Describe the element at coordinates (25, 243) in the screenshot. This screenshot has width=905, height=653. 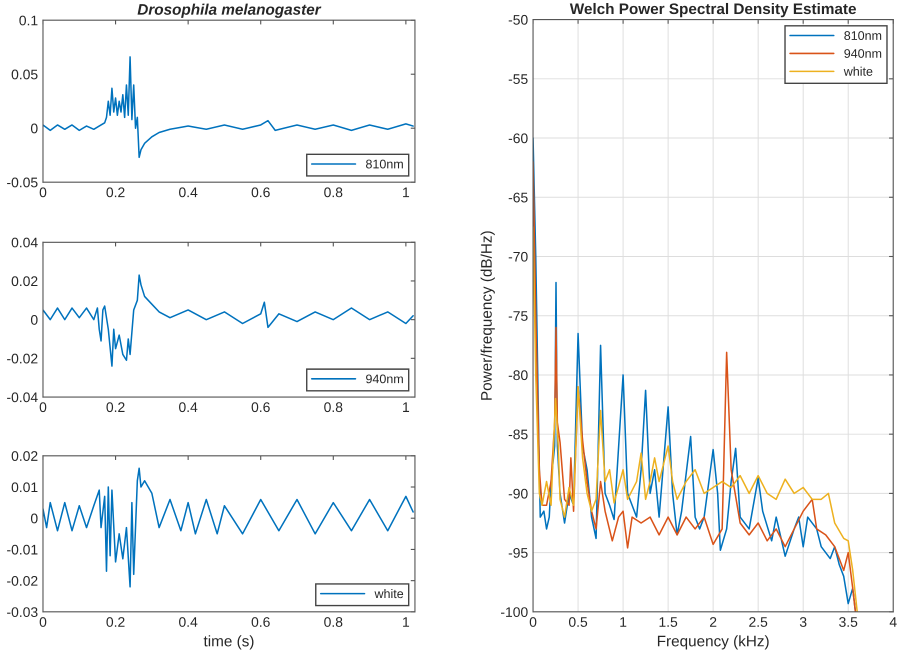
I see `y-tick-label: 0.04` at that location.